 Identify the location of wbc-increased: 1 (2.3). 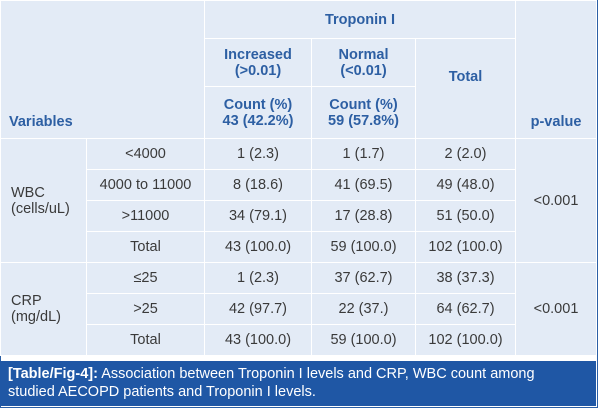
(258, 154).